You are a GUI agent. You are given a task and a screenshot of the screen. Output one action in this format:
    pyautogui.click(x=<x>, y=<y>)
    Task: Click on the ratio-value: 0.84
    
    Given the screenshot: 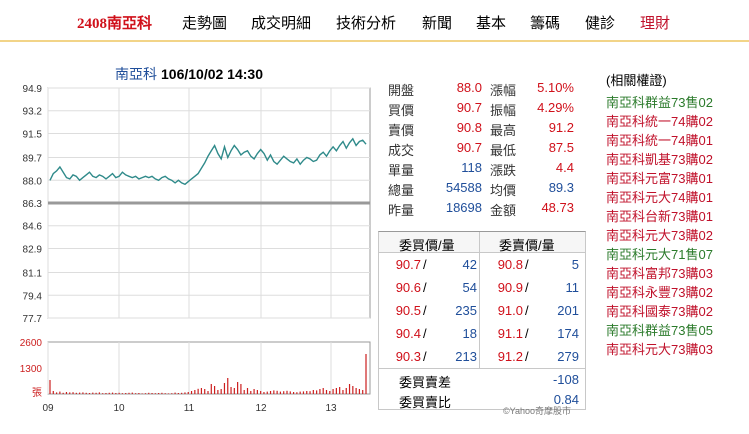 What is the action you would take?
    pyautogui.click(x=566, y=399)
    